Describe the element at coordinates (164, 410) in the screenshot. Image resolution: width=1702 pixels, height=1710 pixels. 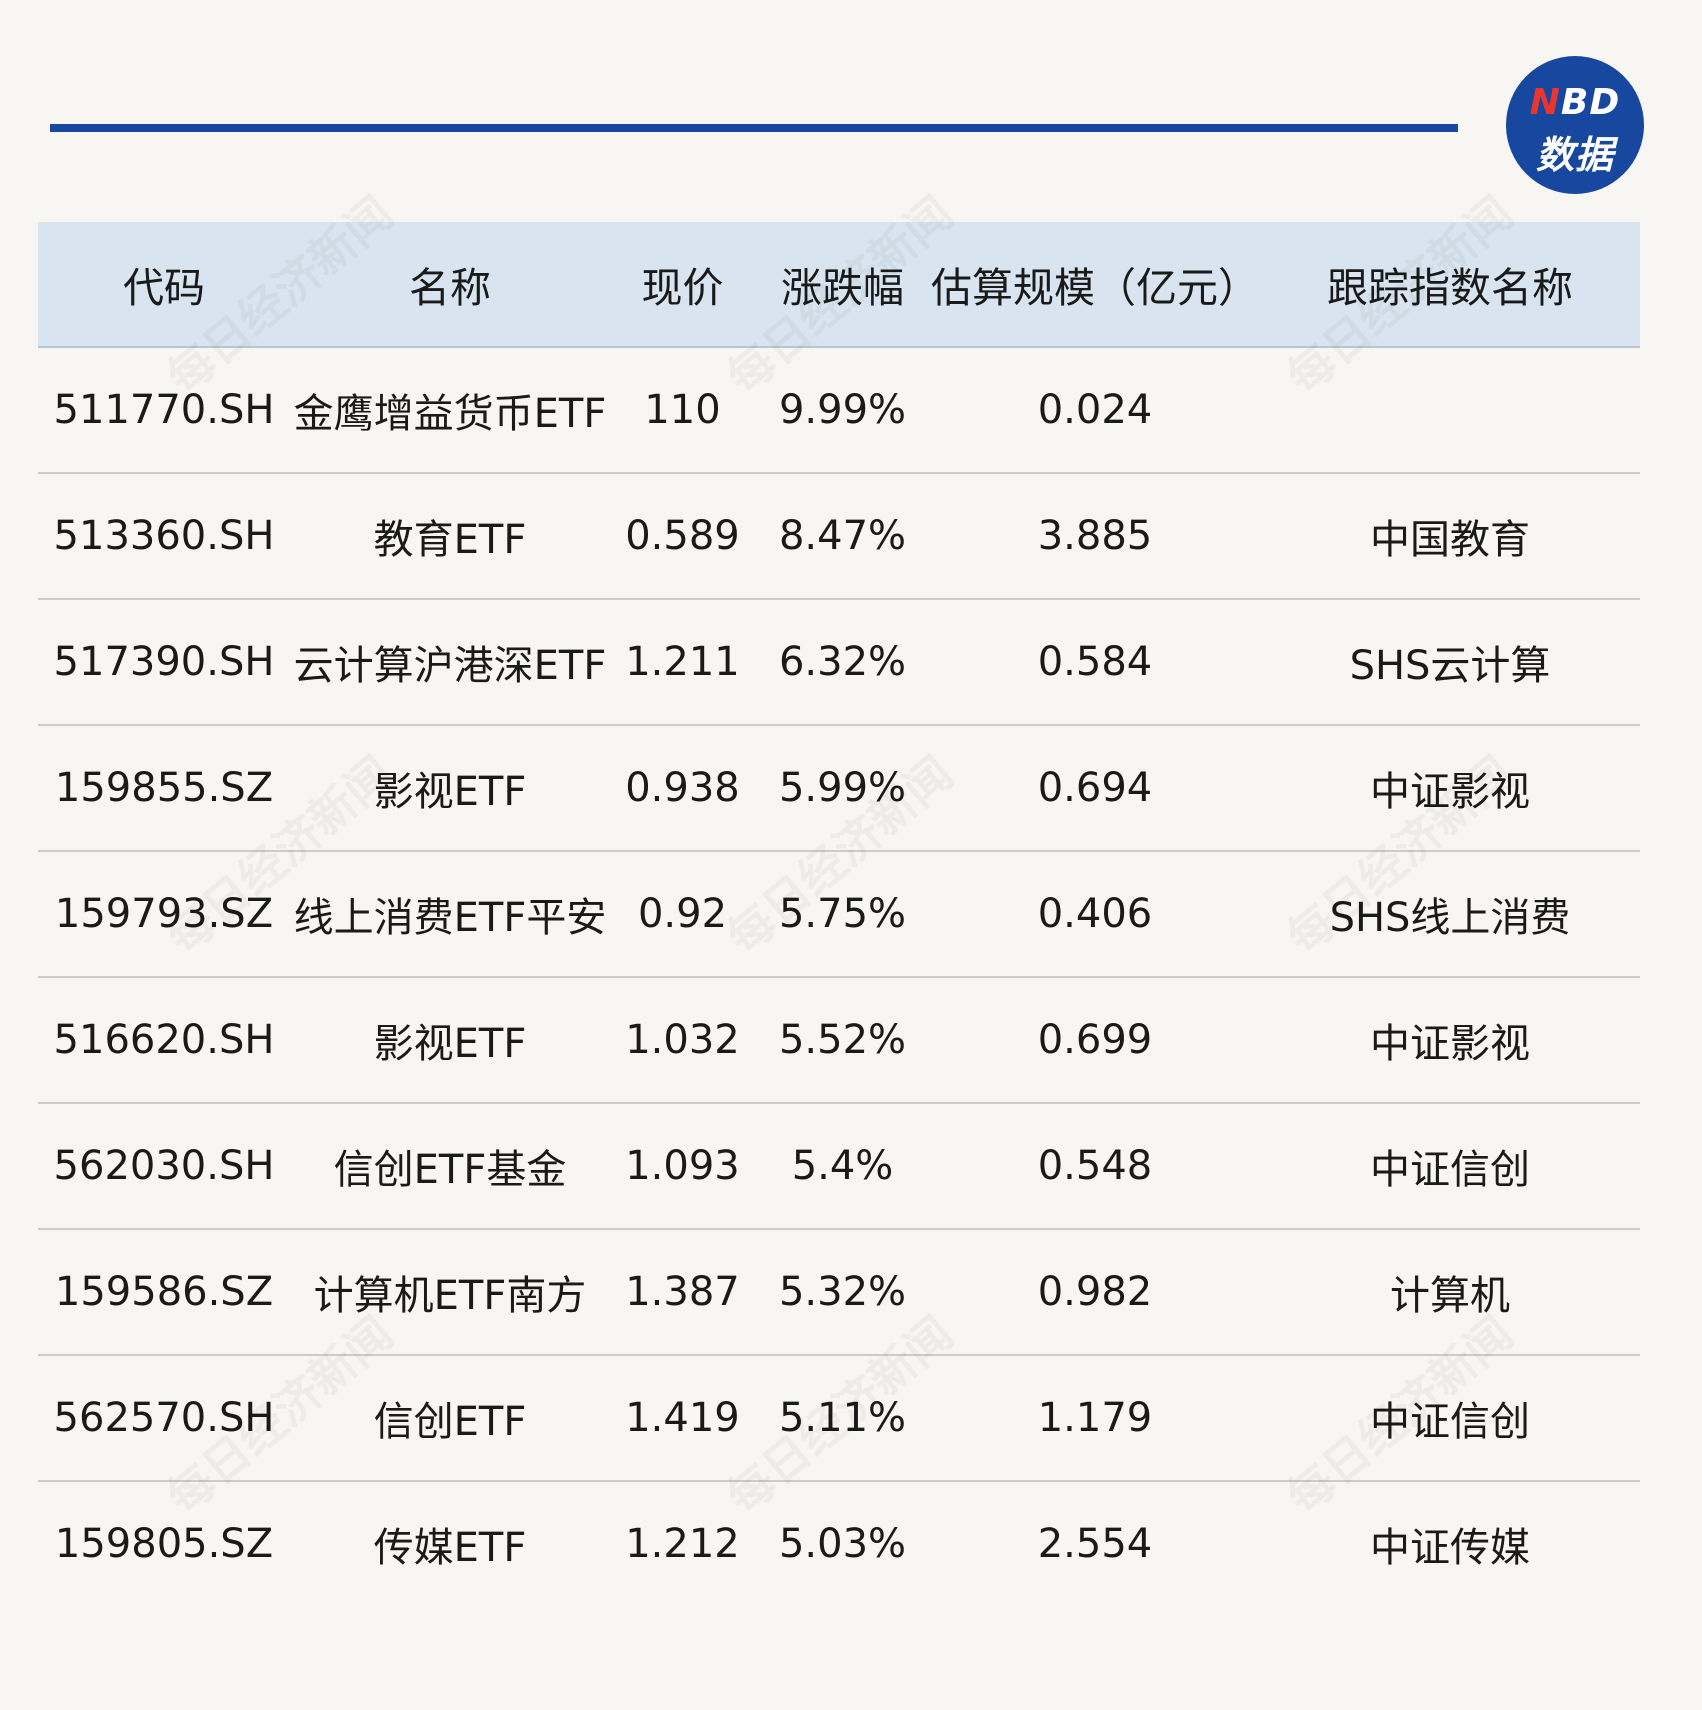
I see `cell-code: 511770.SH` at that location.